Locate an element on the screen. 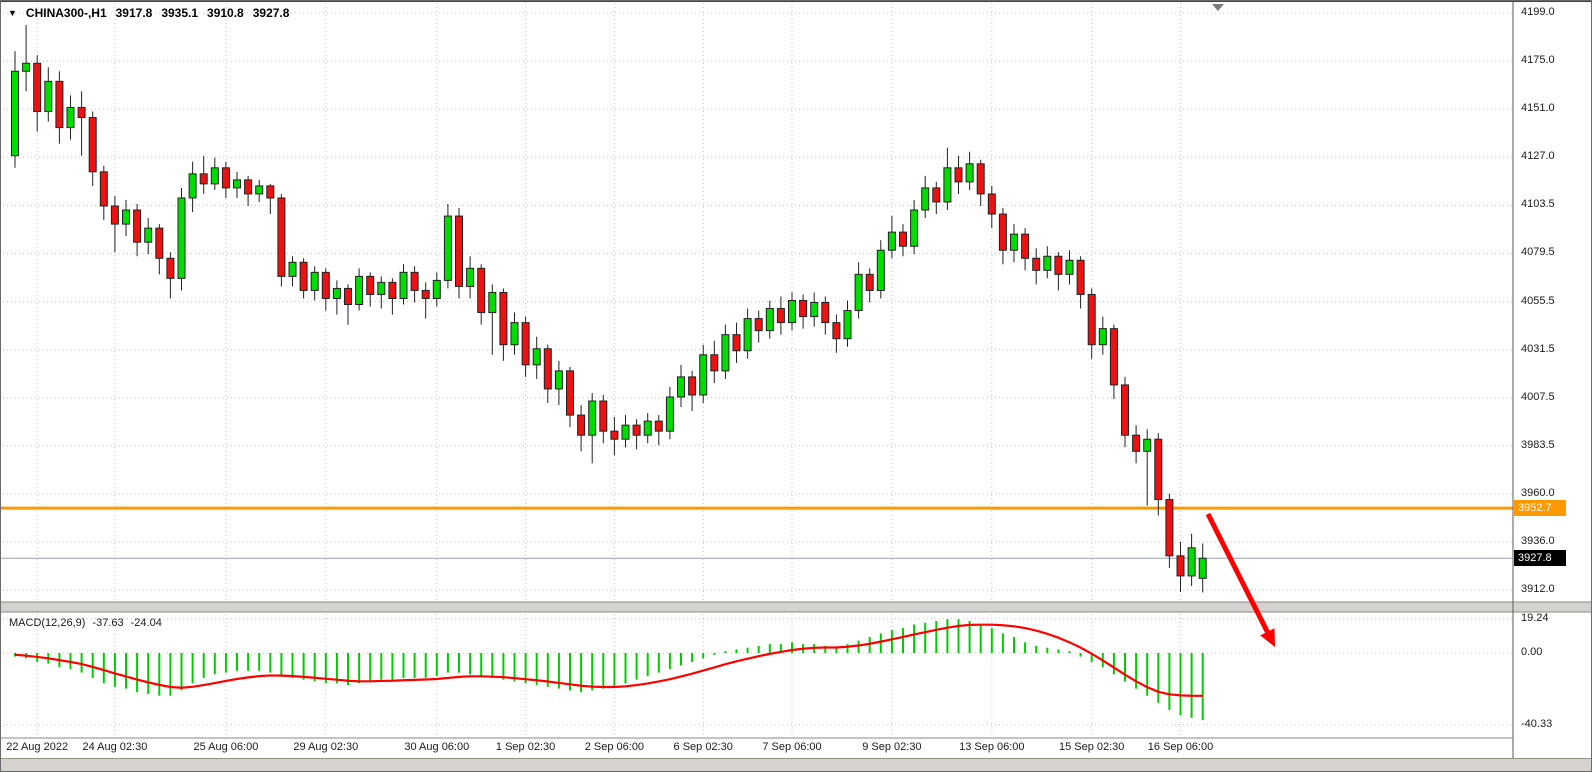  macd-axis-label: 19.24 is located at coordinates (1535, 617).